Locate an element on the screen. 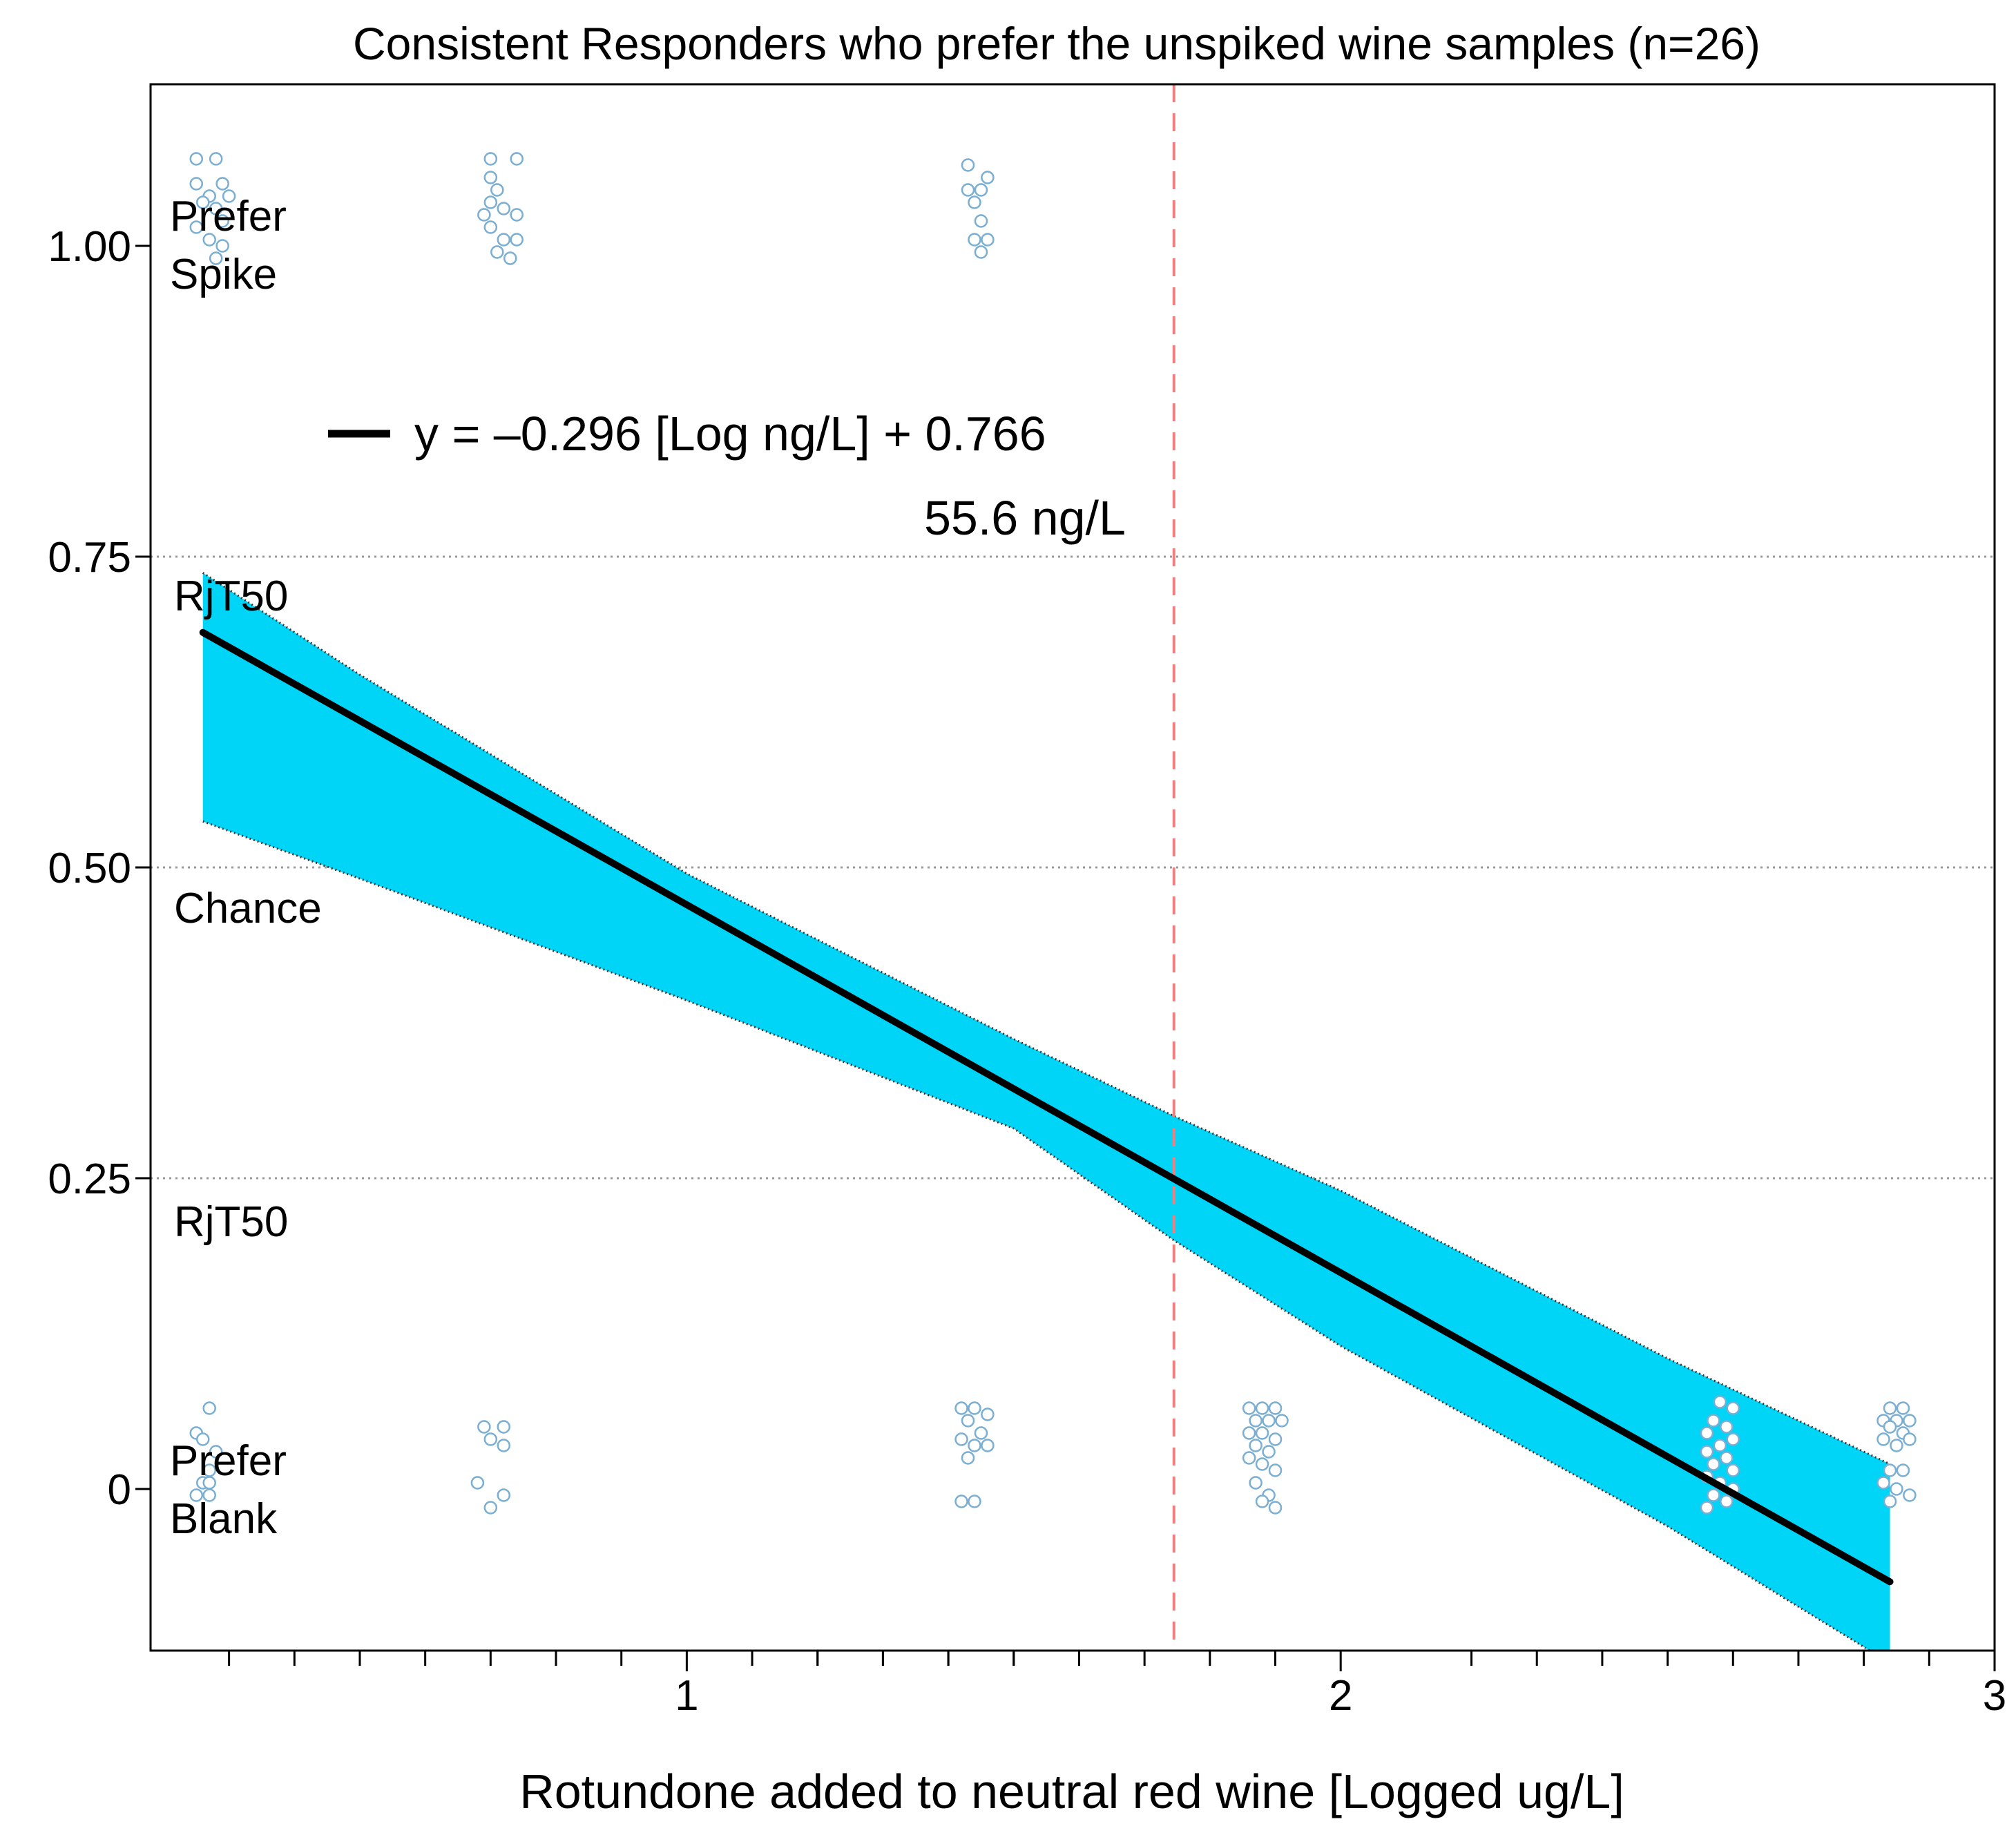 Image resolution: width=2016 pixels, height=1835 pixels. prefer-blank-line1: Prefer is located at coordinates (229, 1461).